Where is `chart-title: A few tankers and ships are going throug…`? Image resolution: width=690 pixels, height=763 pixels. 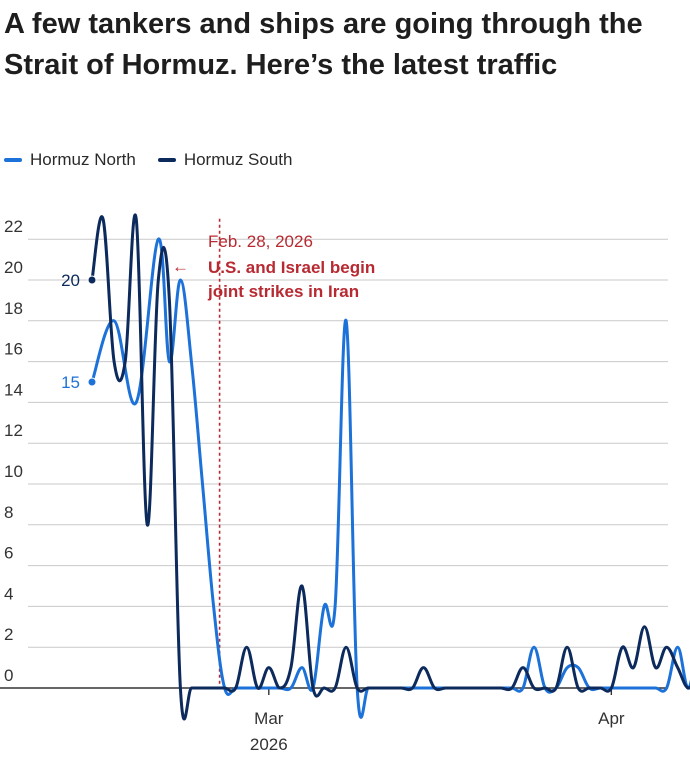 chart-title: A few tankers and ships are going throug… is located at coordinates (323, 44).